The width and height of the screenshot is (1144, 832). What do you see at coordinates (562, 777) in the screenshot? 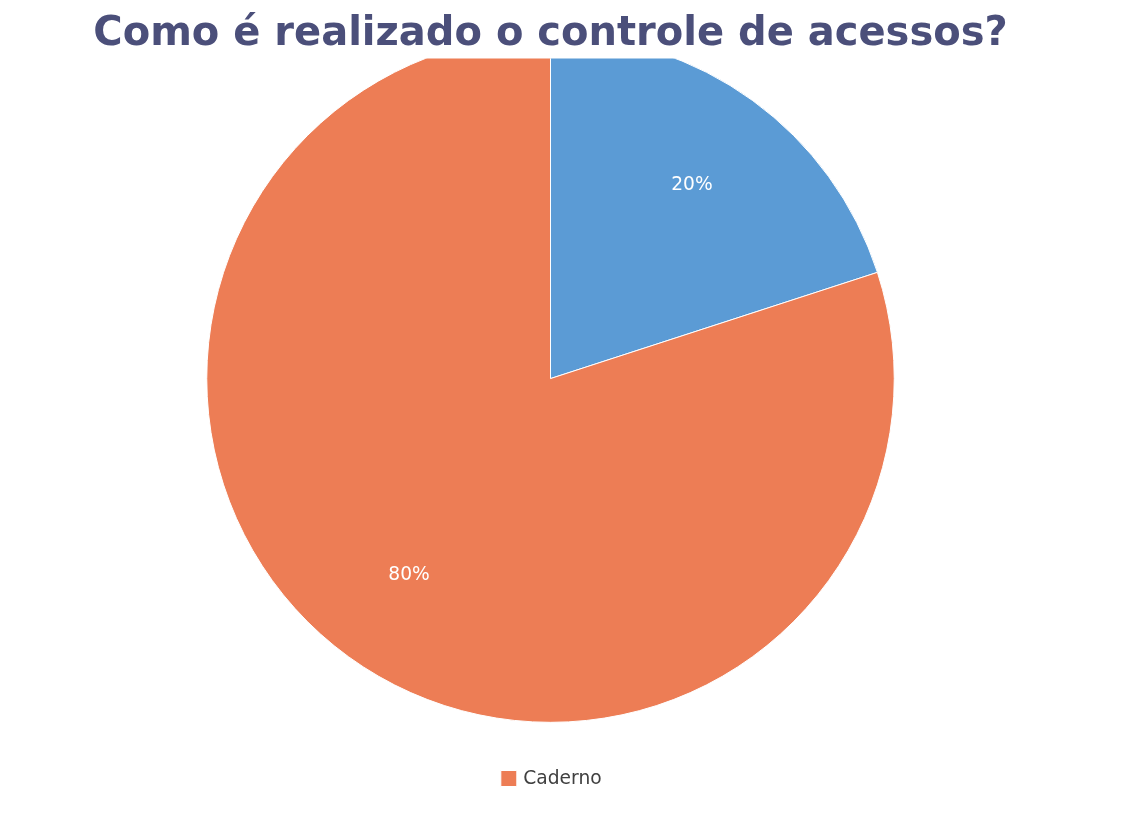
I see `legend-label: Caderno` at bounding box center [562, 777].